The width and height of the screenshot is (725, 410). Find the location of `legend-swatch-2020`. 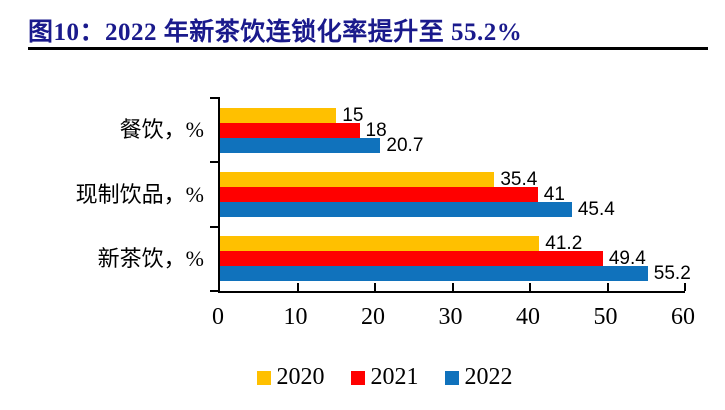

legend-swatch-2020 is located at coordinates (263, 377).